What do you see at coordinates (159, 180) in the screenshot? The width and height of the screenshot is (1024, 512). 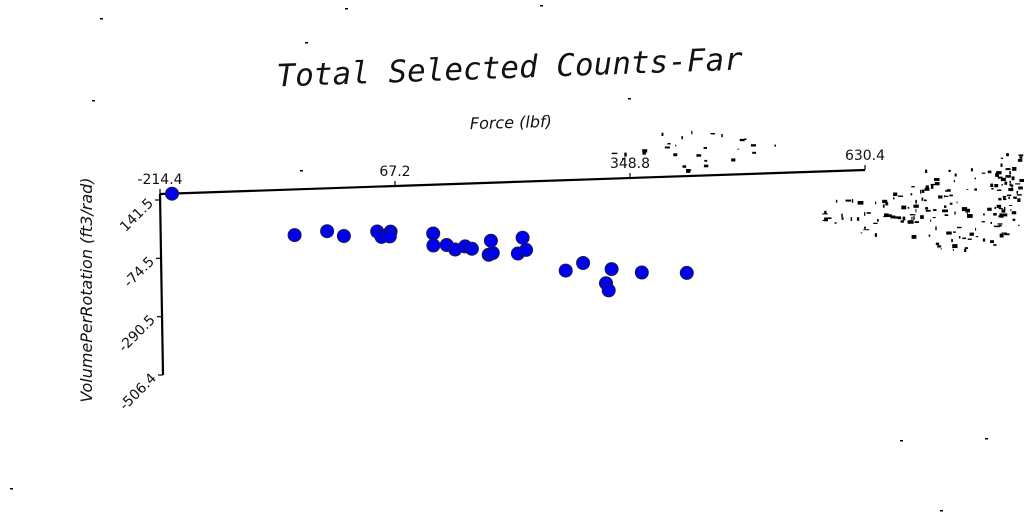 I see `x-tick-label: -214.4` at bounding box center [159, 180].